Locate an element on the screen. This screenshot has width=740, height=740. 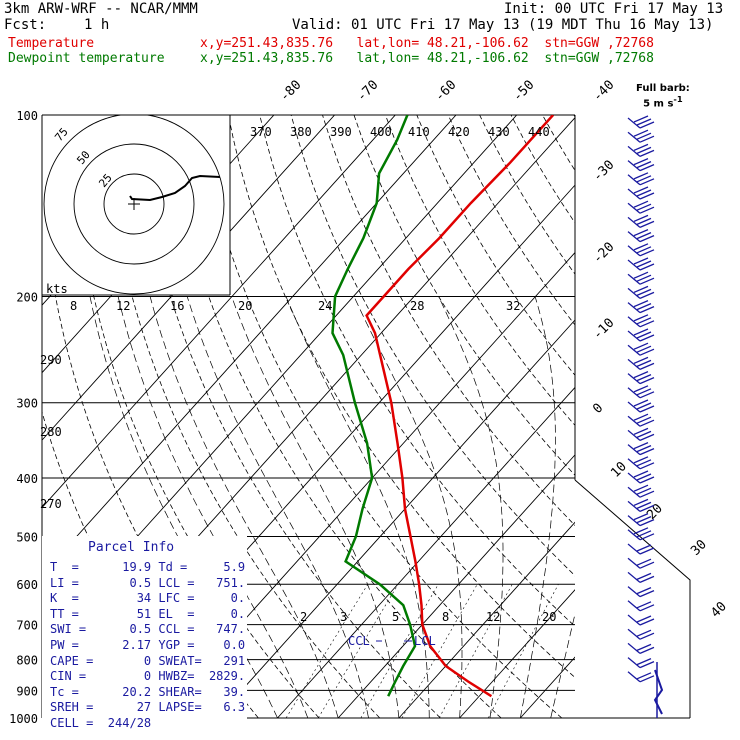
isotherm-label: -70 is located at coordinates (367, 91).